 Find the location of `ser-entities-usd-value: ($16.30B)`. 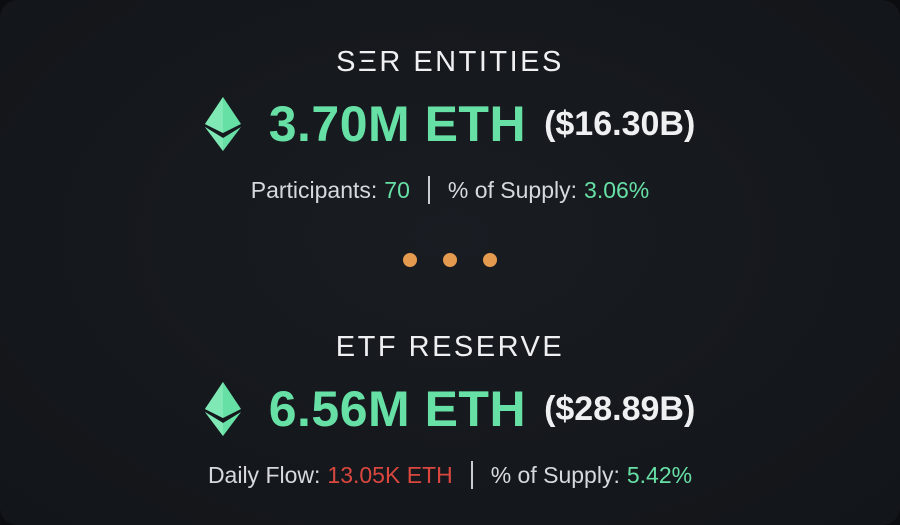

ser-entities-usd-value: ($16.30B) is located at coordinates (620, 123).